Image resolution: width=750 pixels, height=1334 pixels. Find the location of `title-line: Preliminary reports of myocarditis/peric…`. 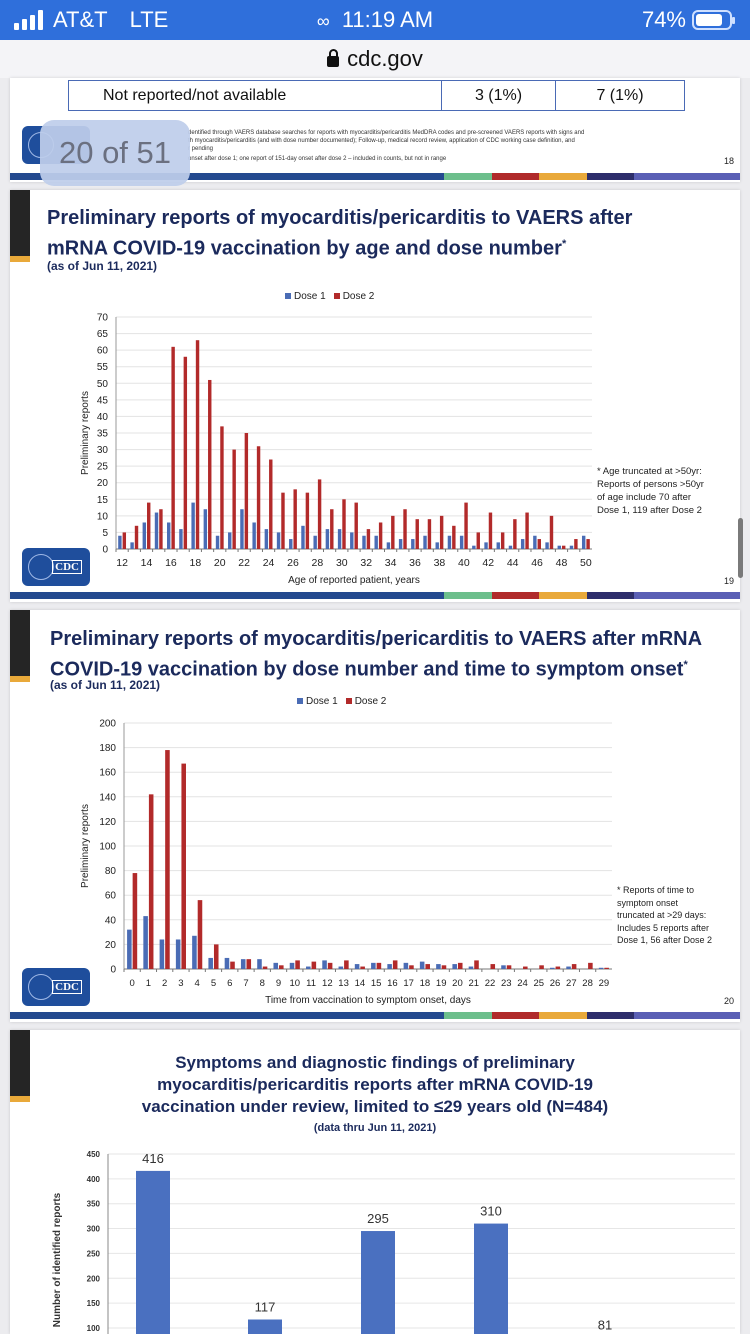

title-line: Preliminary reports of myocarditis/peric… is located at coordinates (340, 218).